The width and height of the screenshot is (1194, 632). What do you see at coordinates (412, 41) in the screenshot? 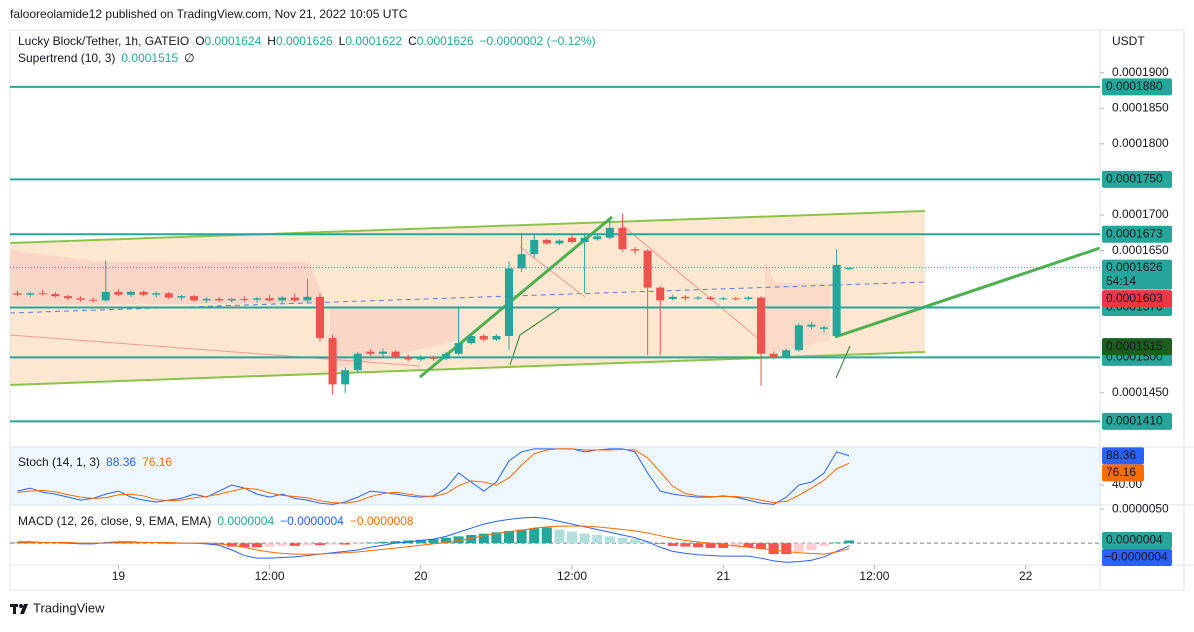
I see `ohlc-key: C` at bounding box center [412, 41].